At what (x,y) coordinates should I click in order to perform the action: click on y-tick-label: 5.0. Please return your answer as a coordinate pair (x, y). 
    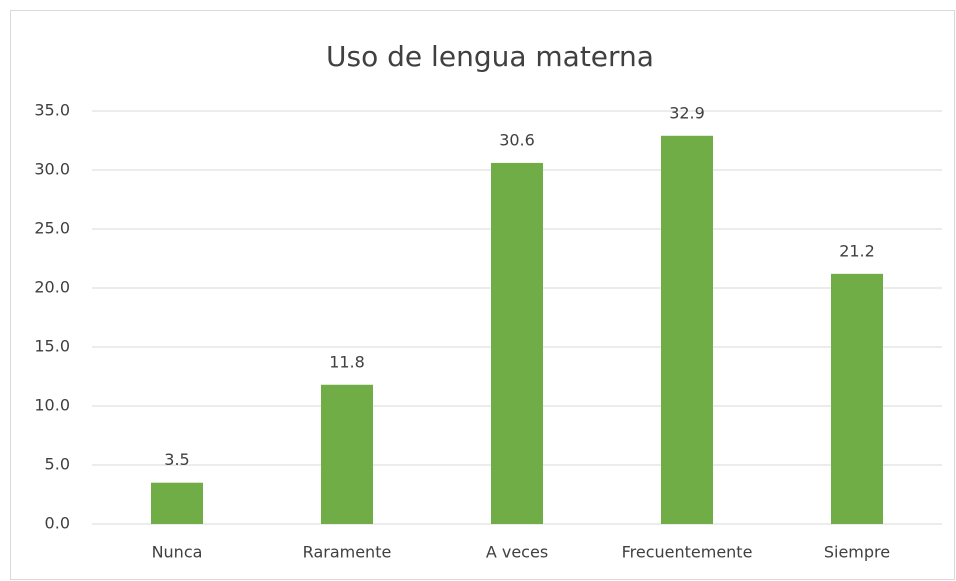
    Looking at the image, I should click on (57, 464).